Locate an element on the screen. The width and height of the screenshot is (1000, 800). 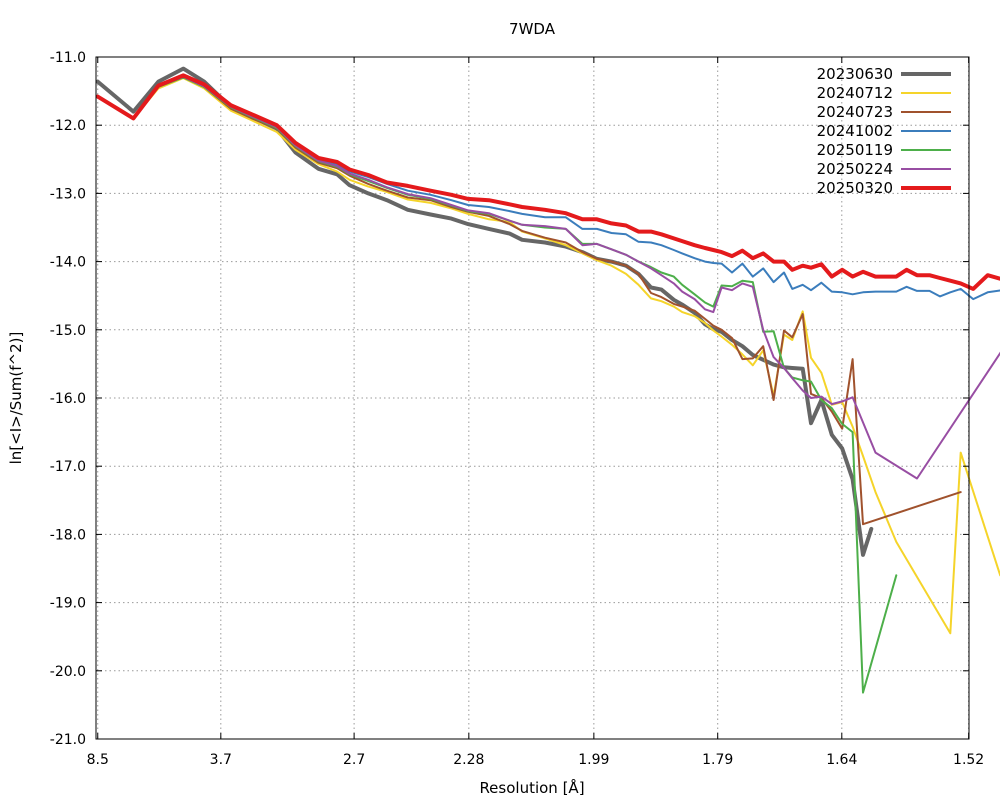
y-axis-title: ln[<I>/Sum(f^2)] is located at coordinates (16, 398).